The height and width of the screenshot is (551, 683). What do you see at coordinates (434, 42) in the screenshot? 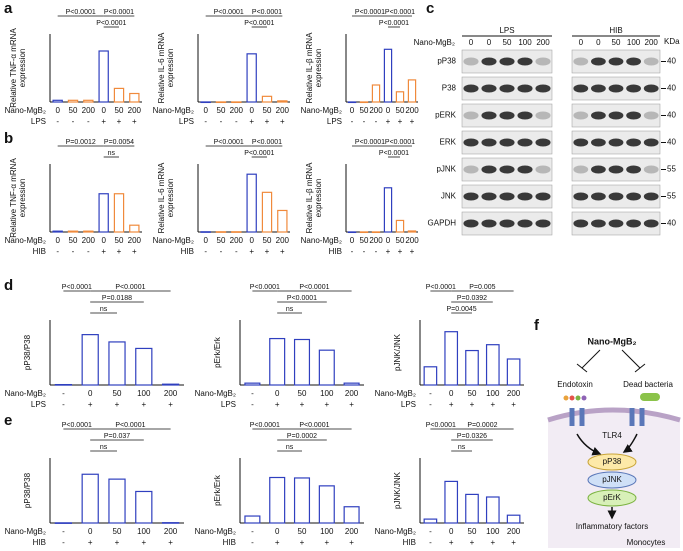
I see `lane-header: Nano-MgB₂` at bounding box center [434, 42].